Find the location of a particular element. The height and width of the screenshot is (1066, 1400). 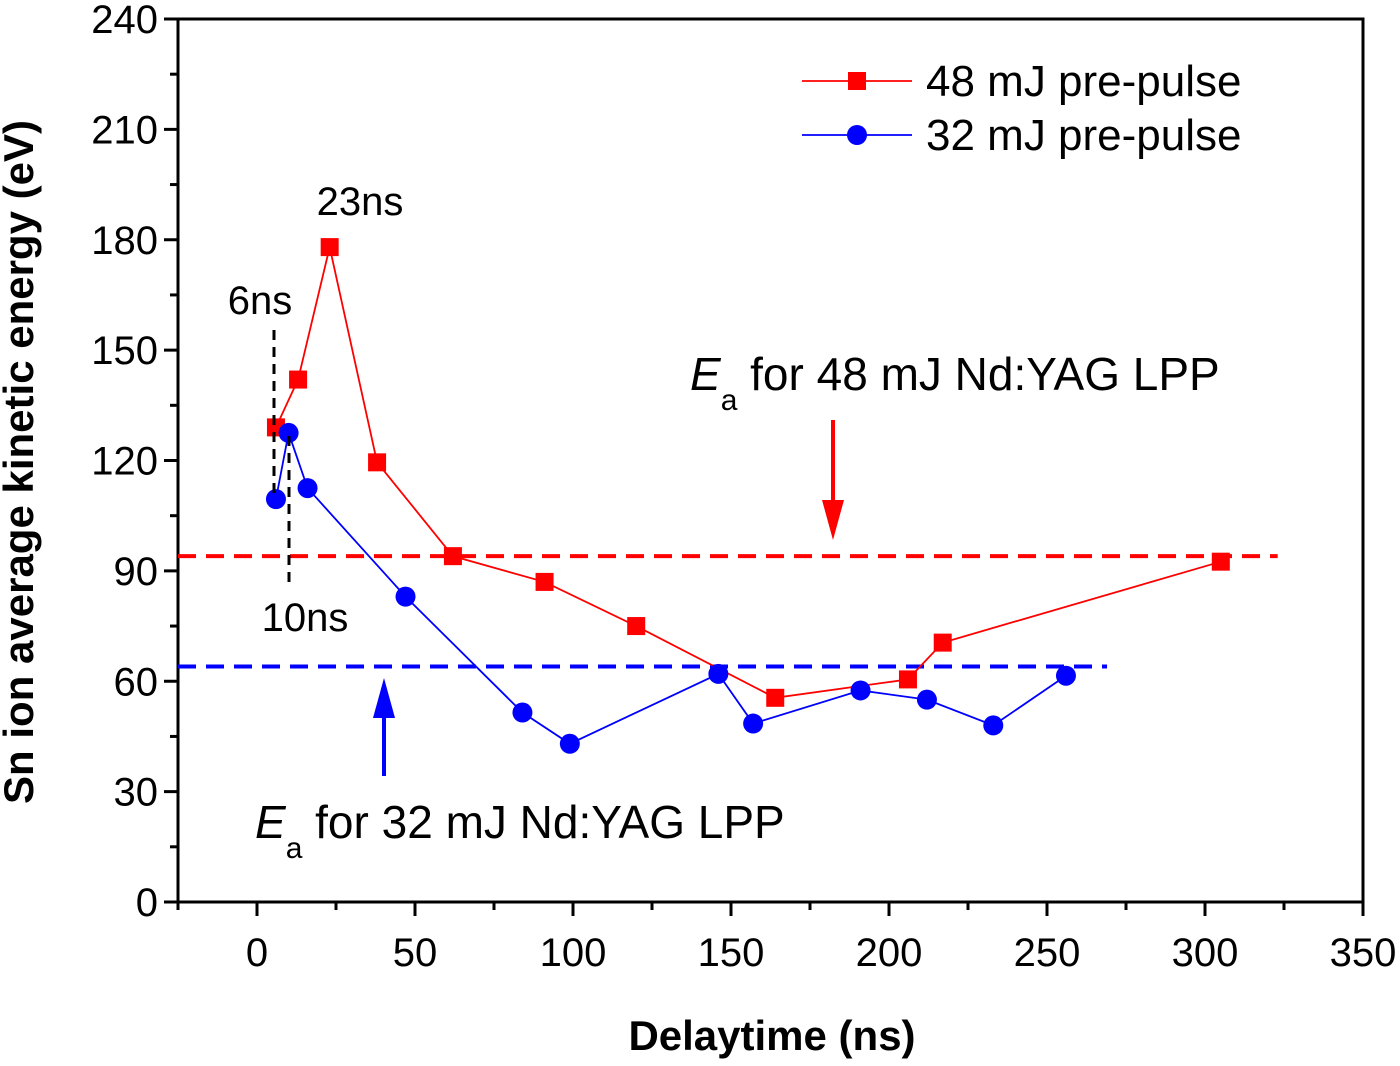

y-tick-label: 60 is located at coordinates (136, 682).